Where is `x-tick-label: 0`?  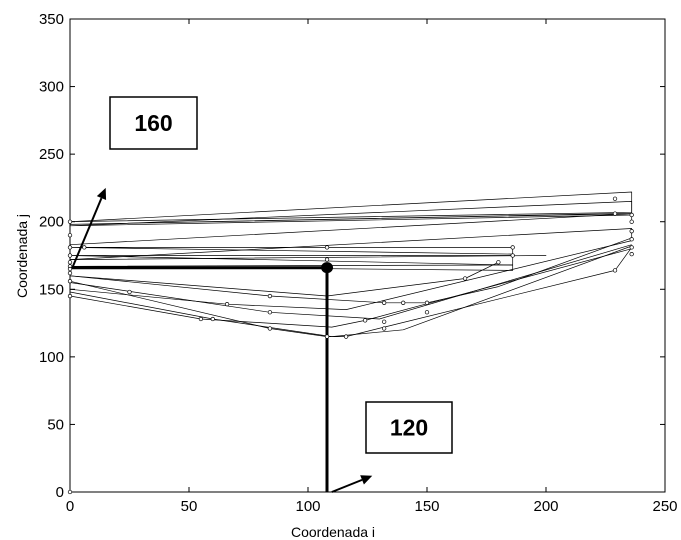
x-tick-label: 0 is located at coordinates (70, 506).